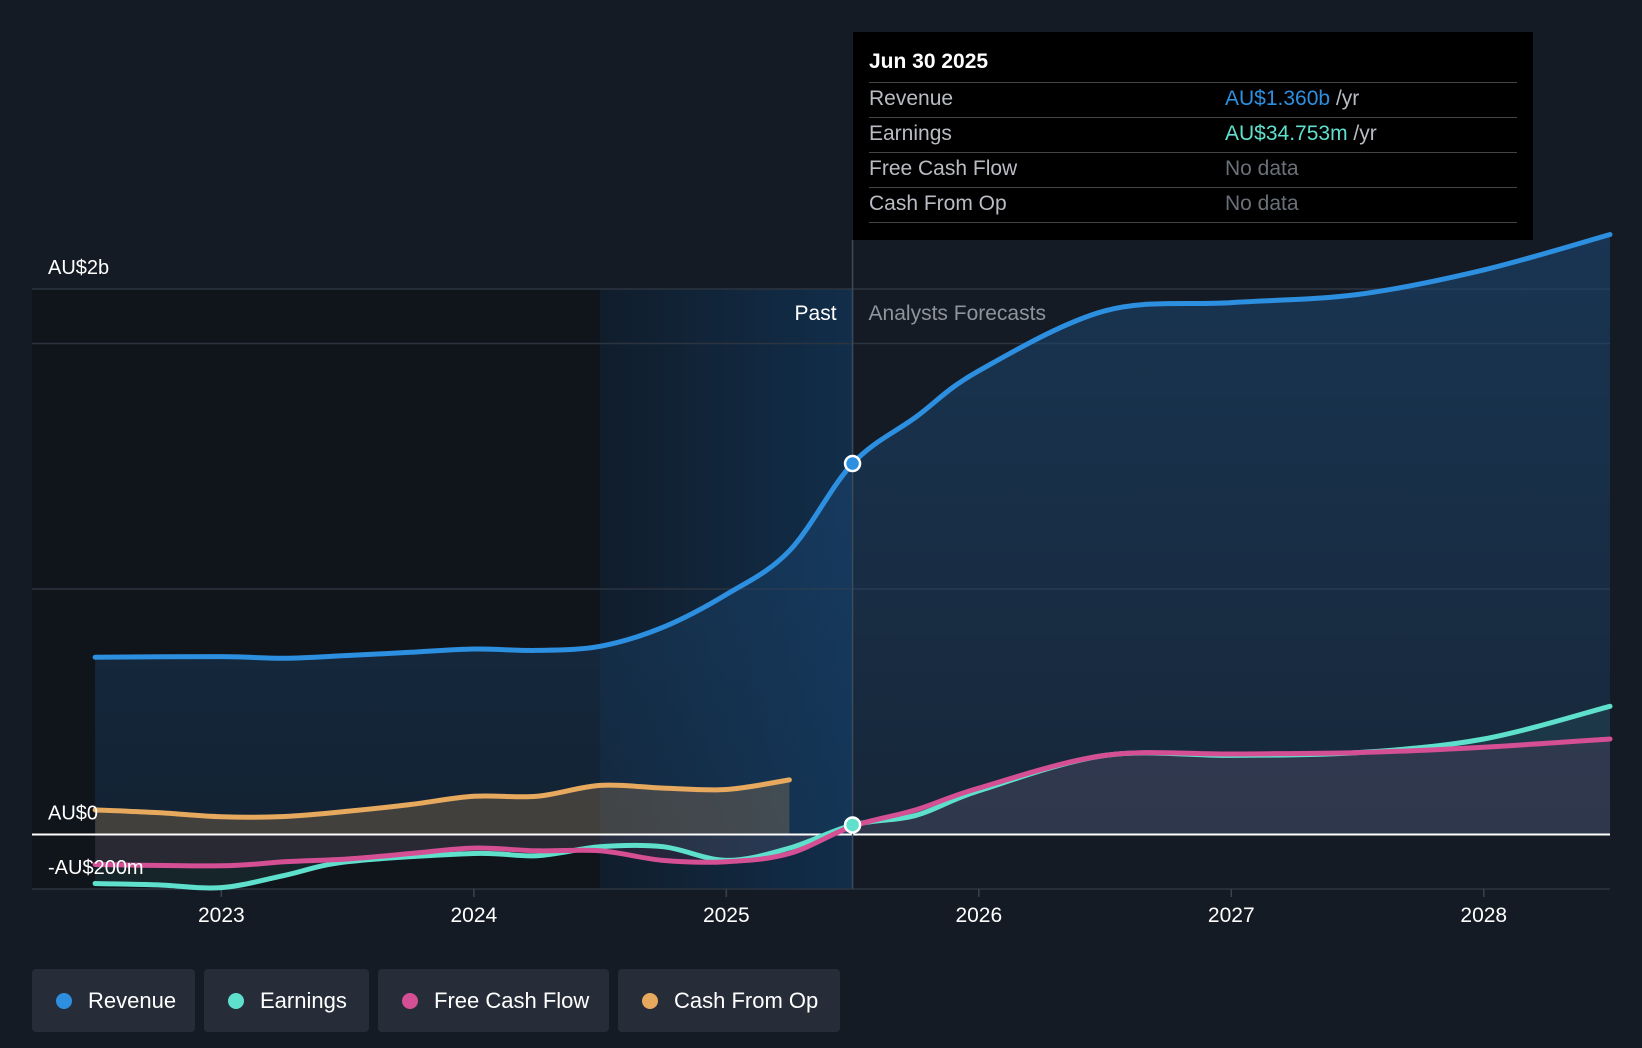 Image resolution: width=1642 pixels, height=1048 pixels. Describe the element at coordinates (410, 1001) in the screenshot. I see `free-cash-flow-dot-icon` at that location.